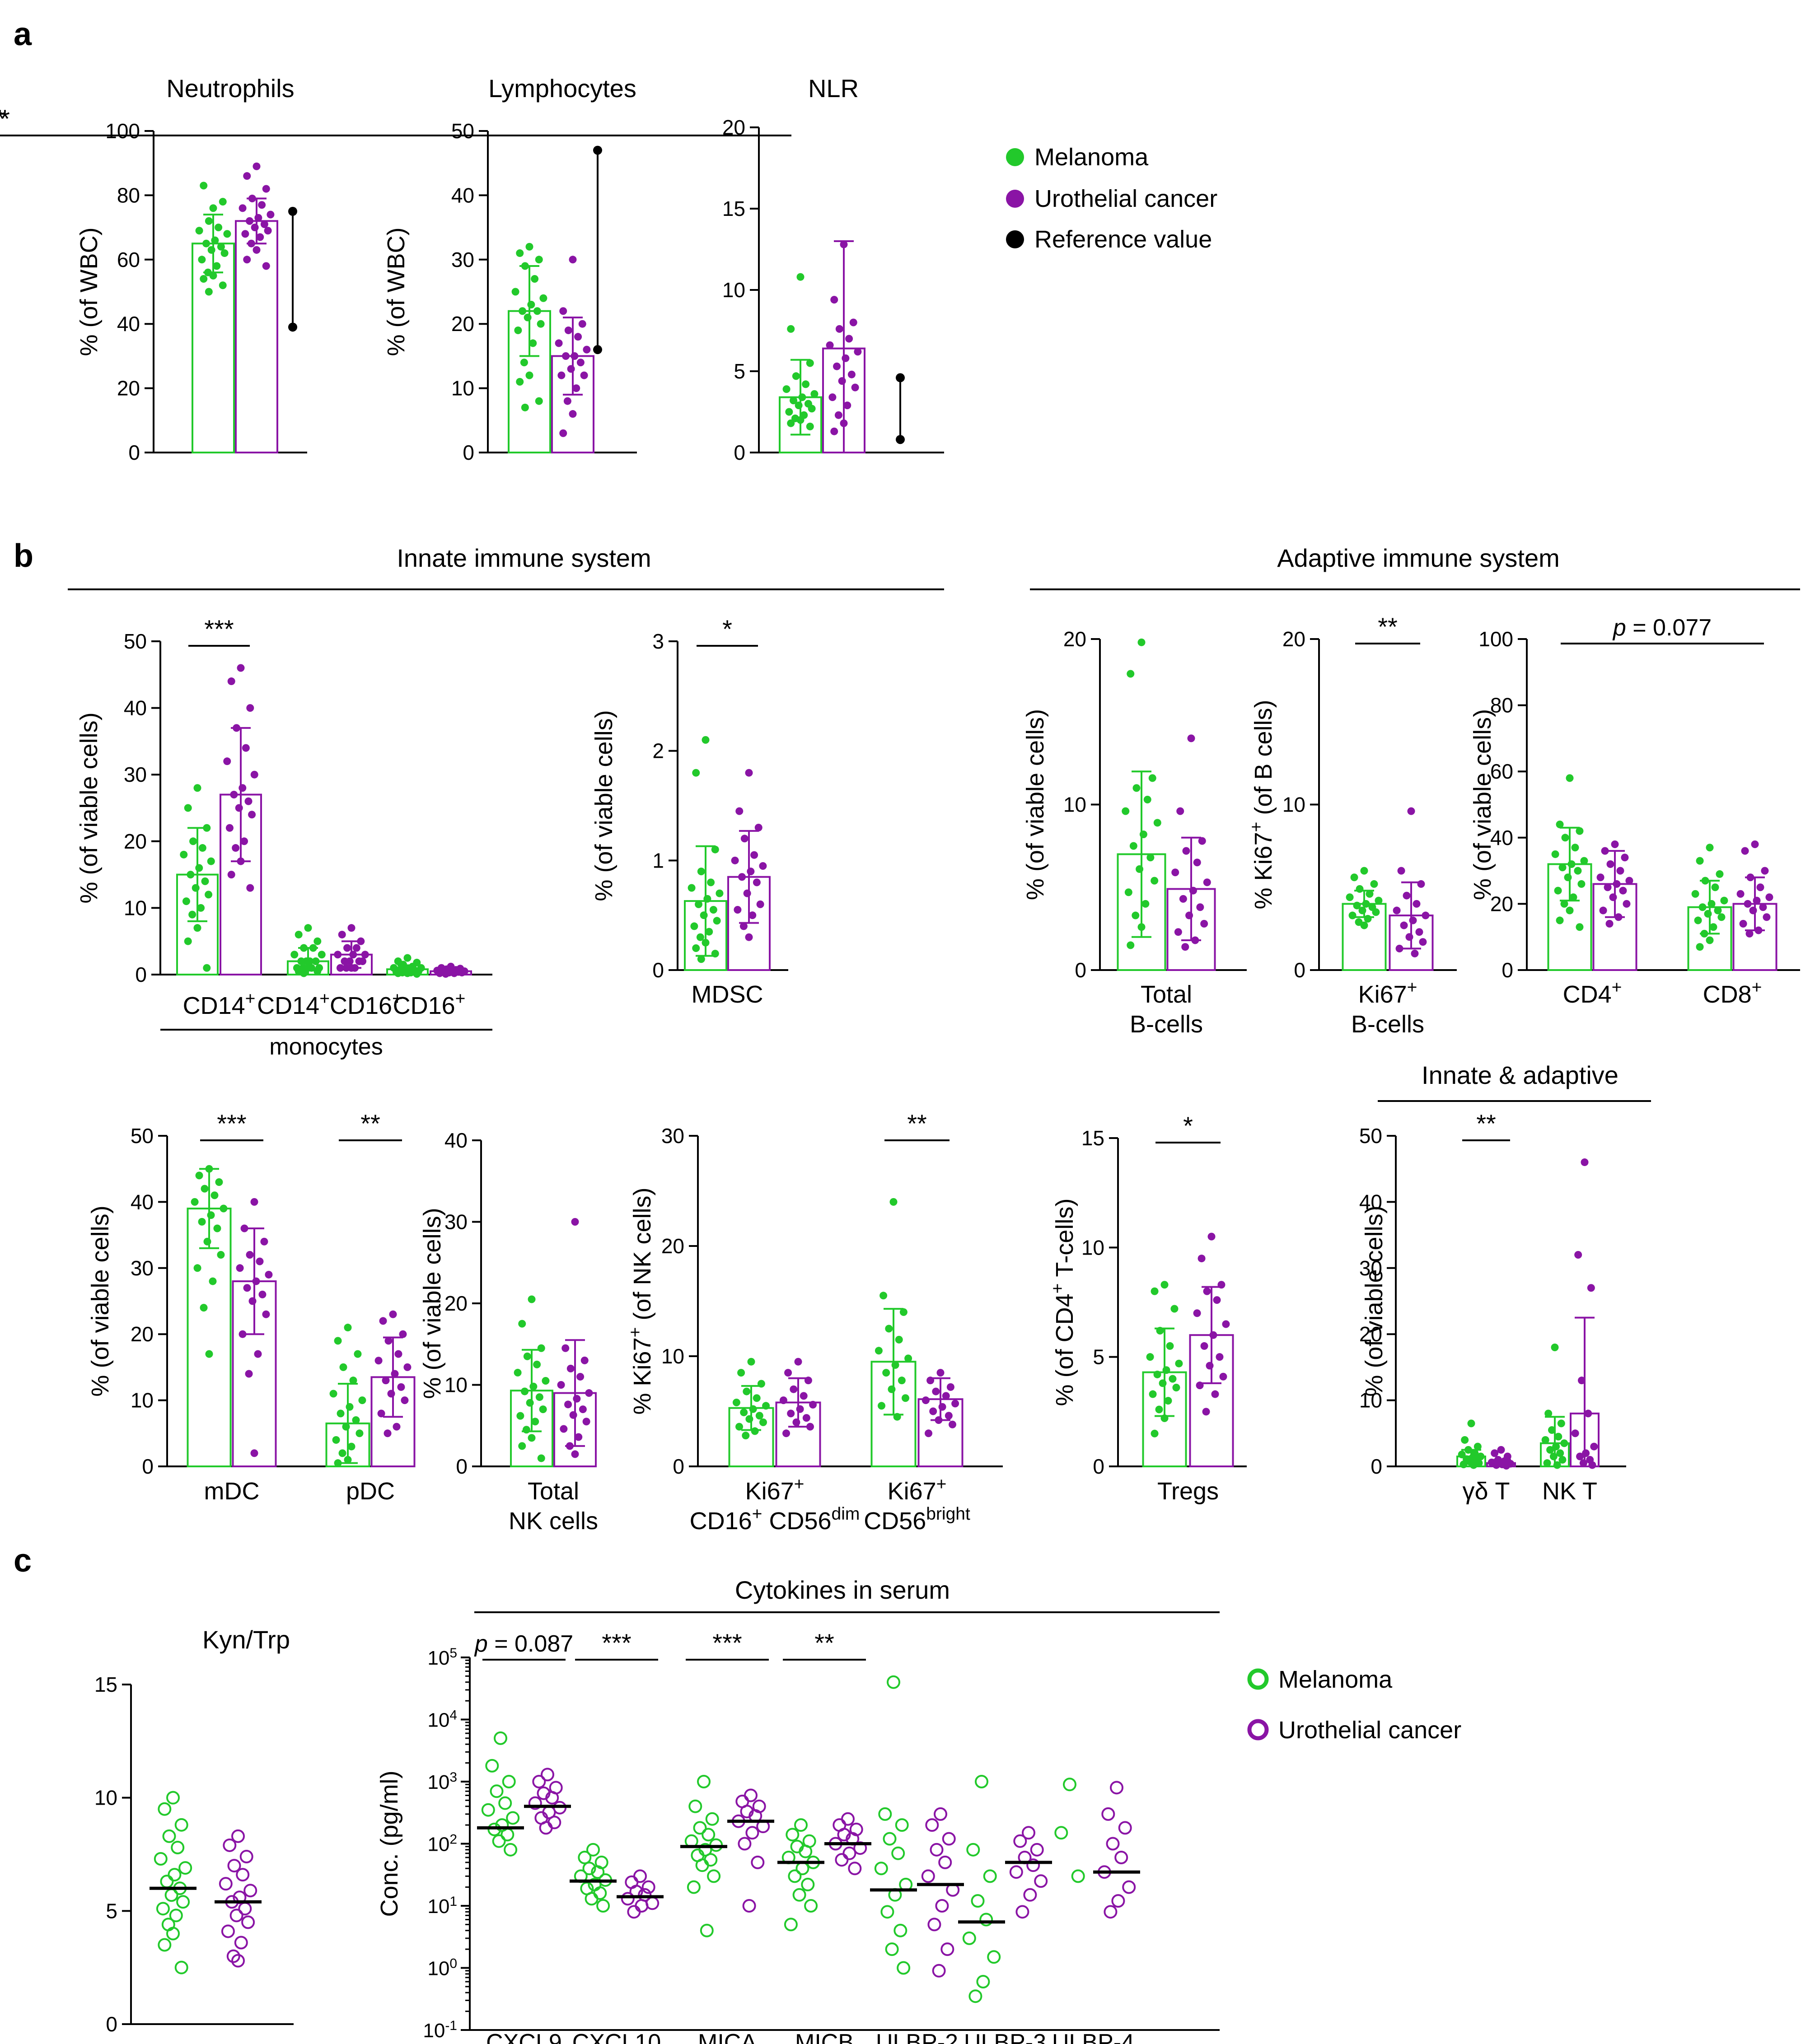 Image resolution: width=1815 pixels, height=2044 pixels. Describe the element at coordinates (129, 259) in the screenshot. I see `y-tick-label: 60` at that location.